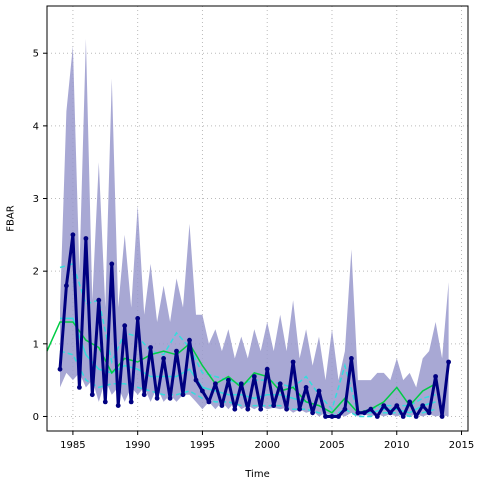 The width and height of the screenshot is (480, 480). I want to click on x-tick-label: 2010, so click(396, 445).